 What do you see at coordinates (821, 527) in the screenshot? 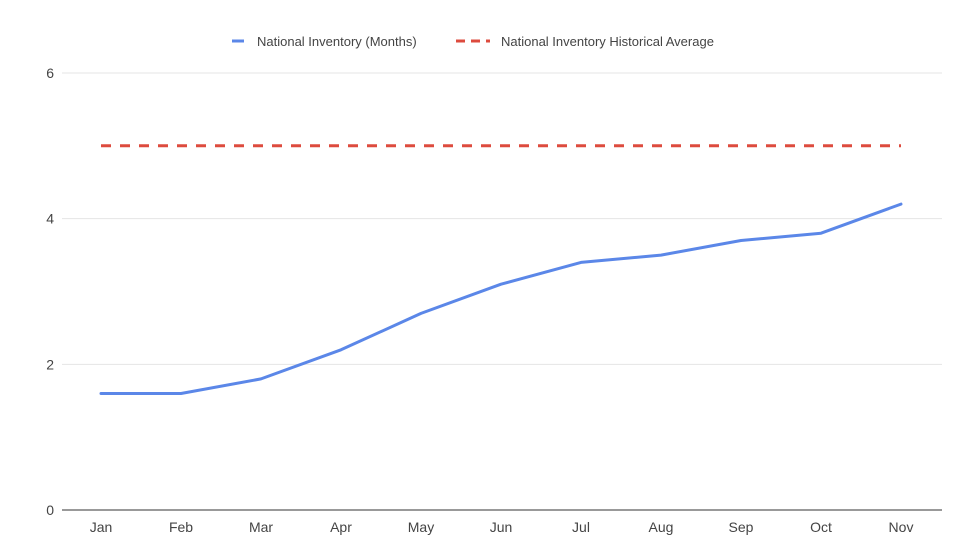
I see `x-tick-label: Oct` at bounding box center [821, 527].